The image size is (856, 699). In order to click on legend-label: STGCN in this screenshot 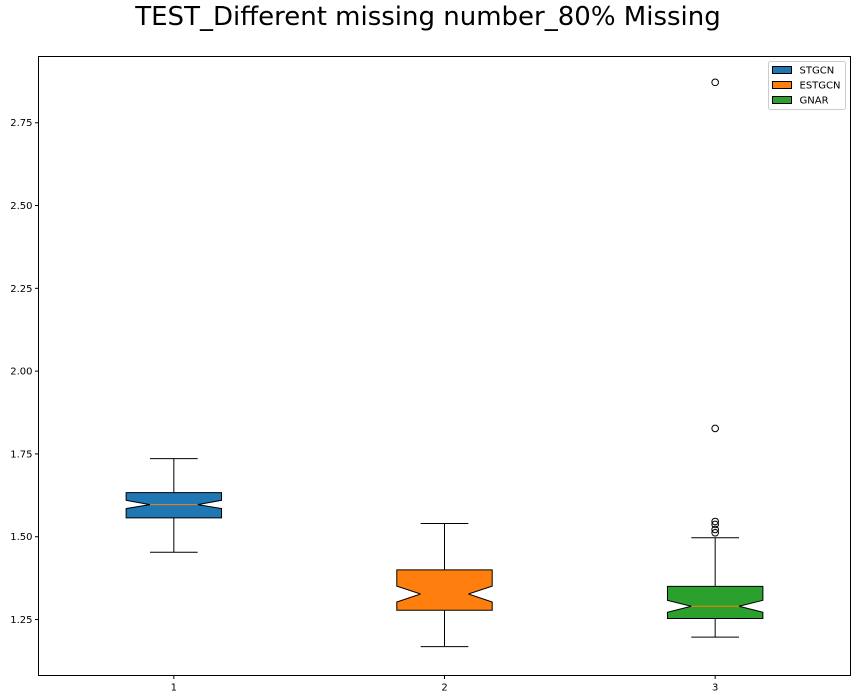, I will do `click(817, 71)`.